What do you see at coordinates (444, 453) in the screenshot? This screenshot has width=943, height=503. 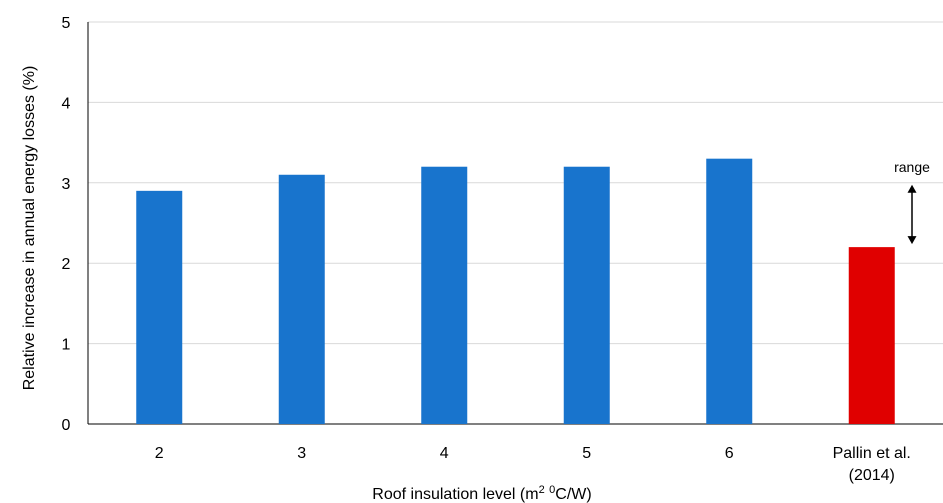 I see `x-tick-label: 4` at bounding box center [444, 453].